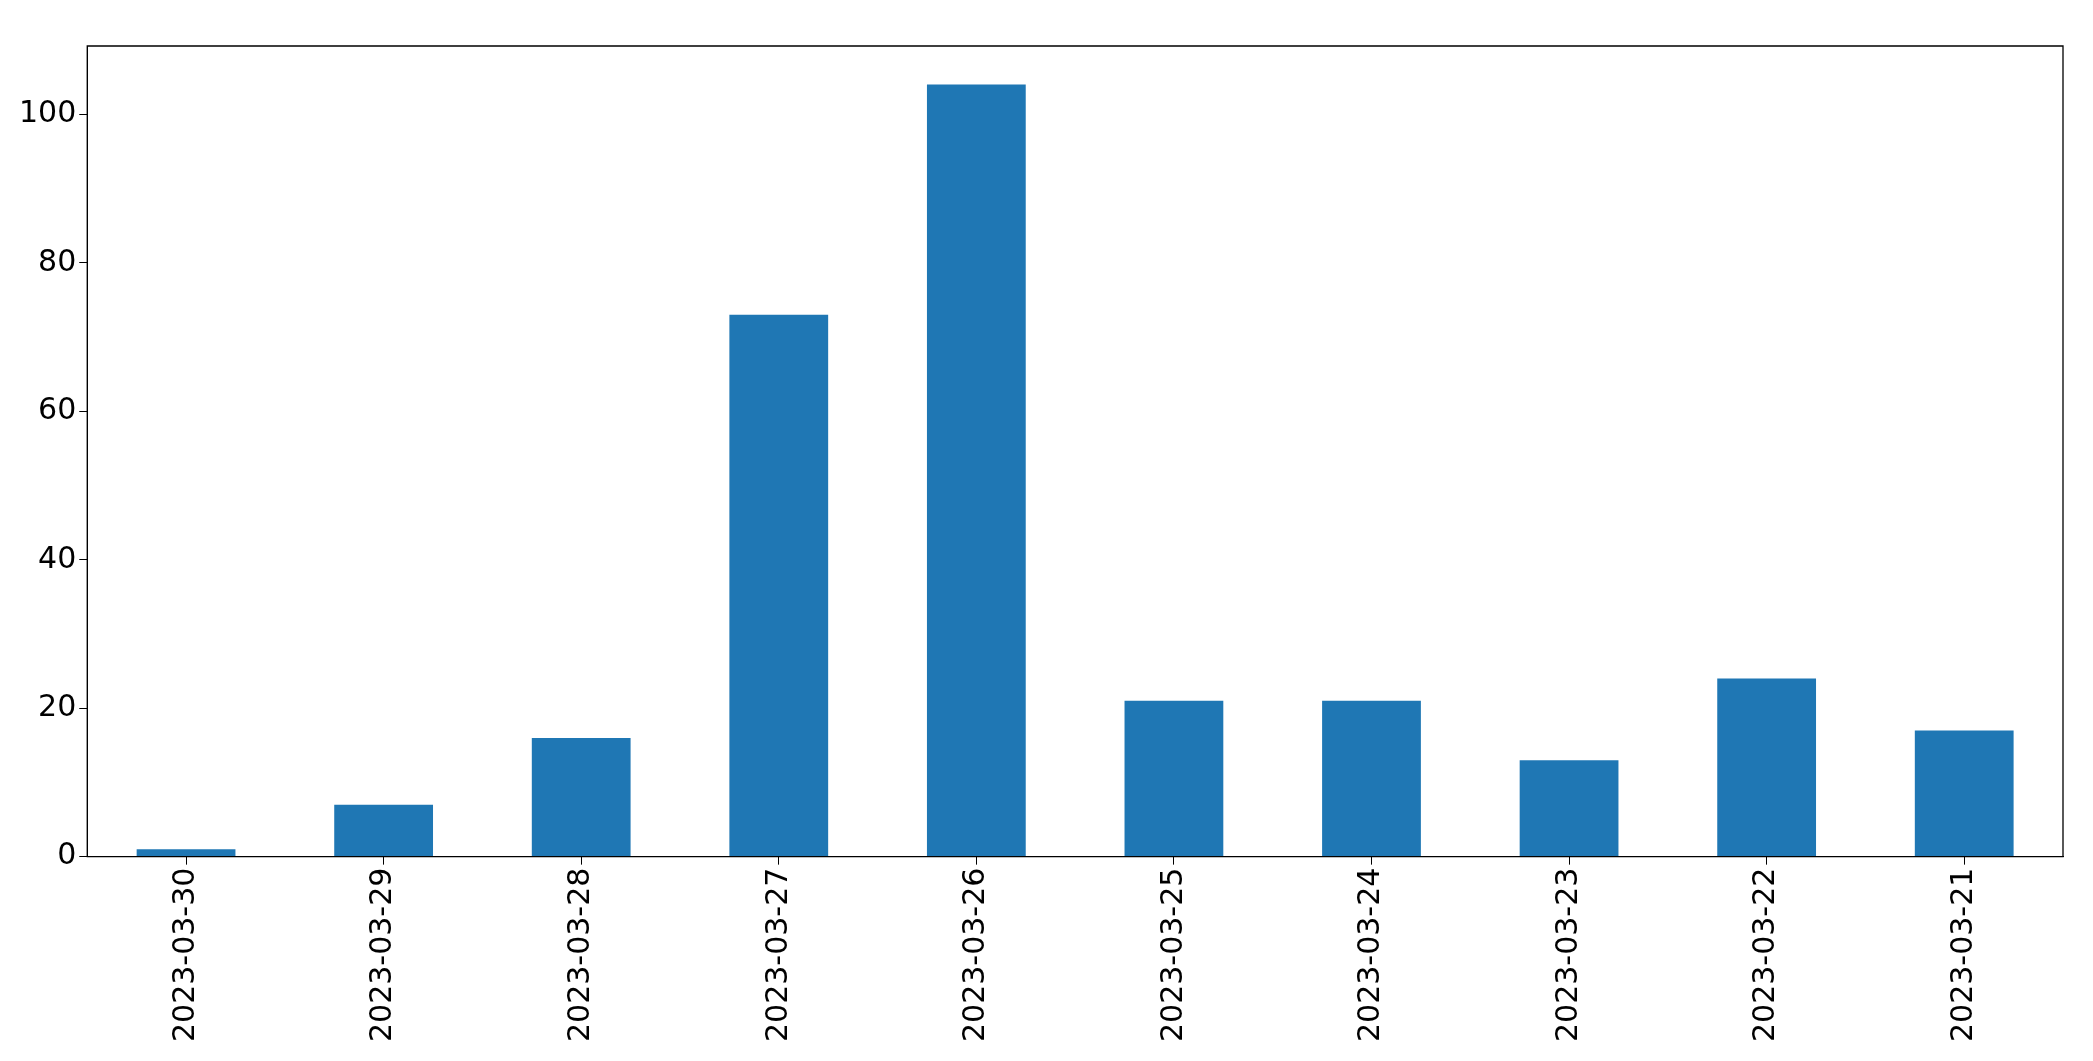 The image size is (2093, 1061). What do you see at coordinates (1962, 955) in the screenshot?
I see `x-tick-label: 2023-03-21` at bounding box center [1962, 955].